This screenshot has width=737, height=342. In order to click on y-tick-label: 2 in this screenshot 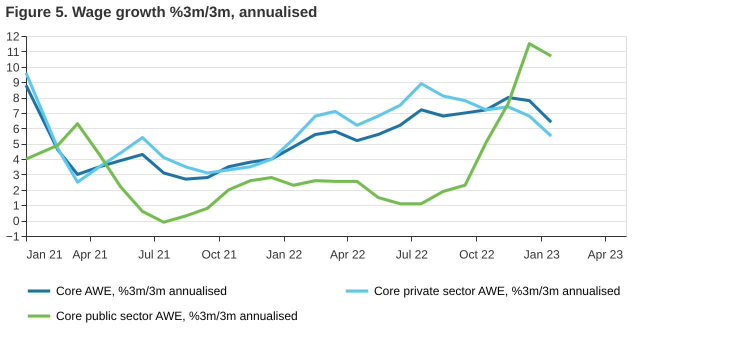, I will do `click(16, 190)`.